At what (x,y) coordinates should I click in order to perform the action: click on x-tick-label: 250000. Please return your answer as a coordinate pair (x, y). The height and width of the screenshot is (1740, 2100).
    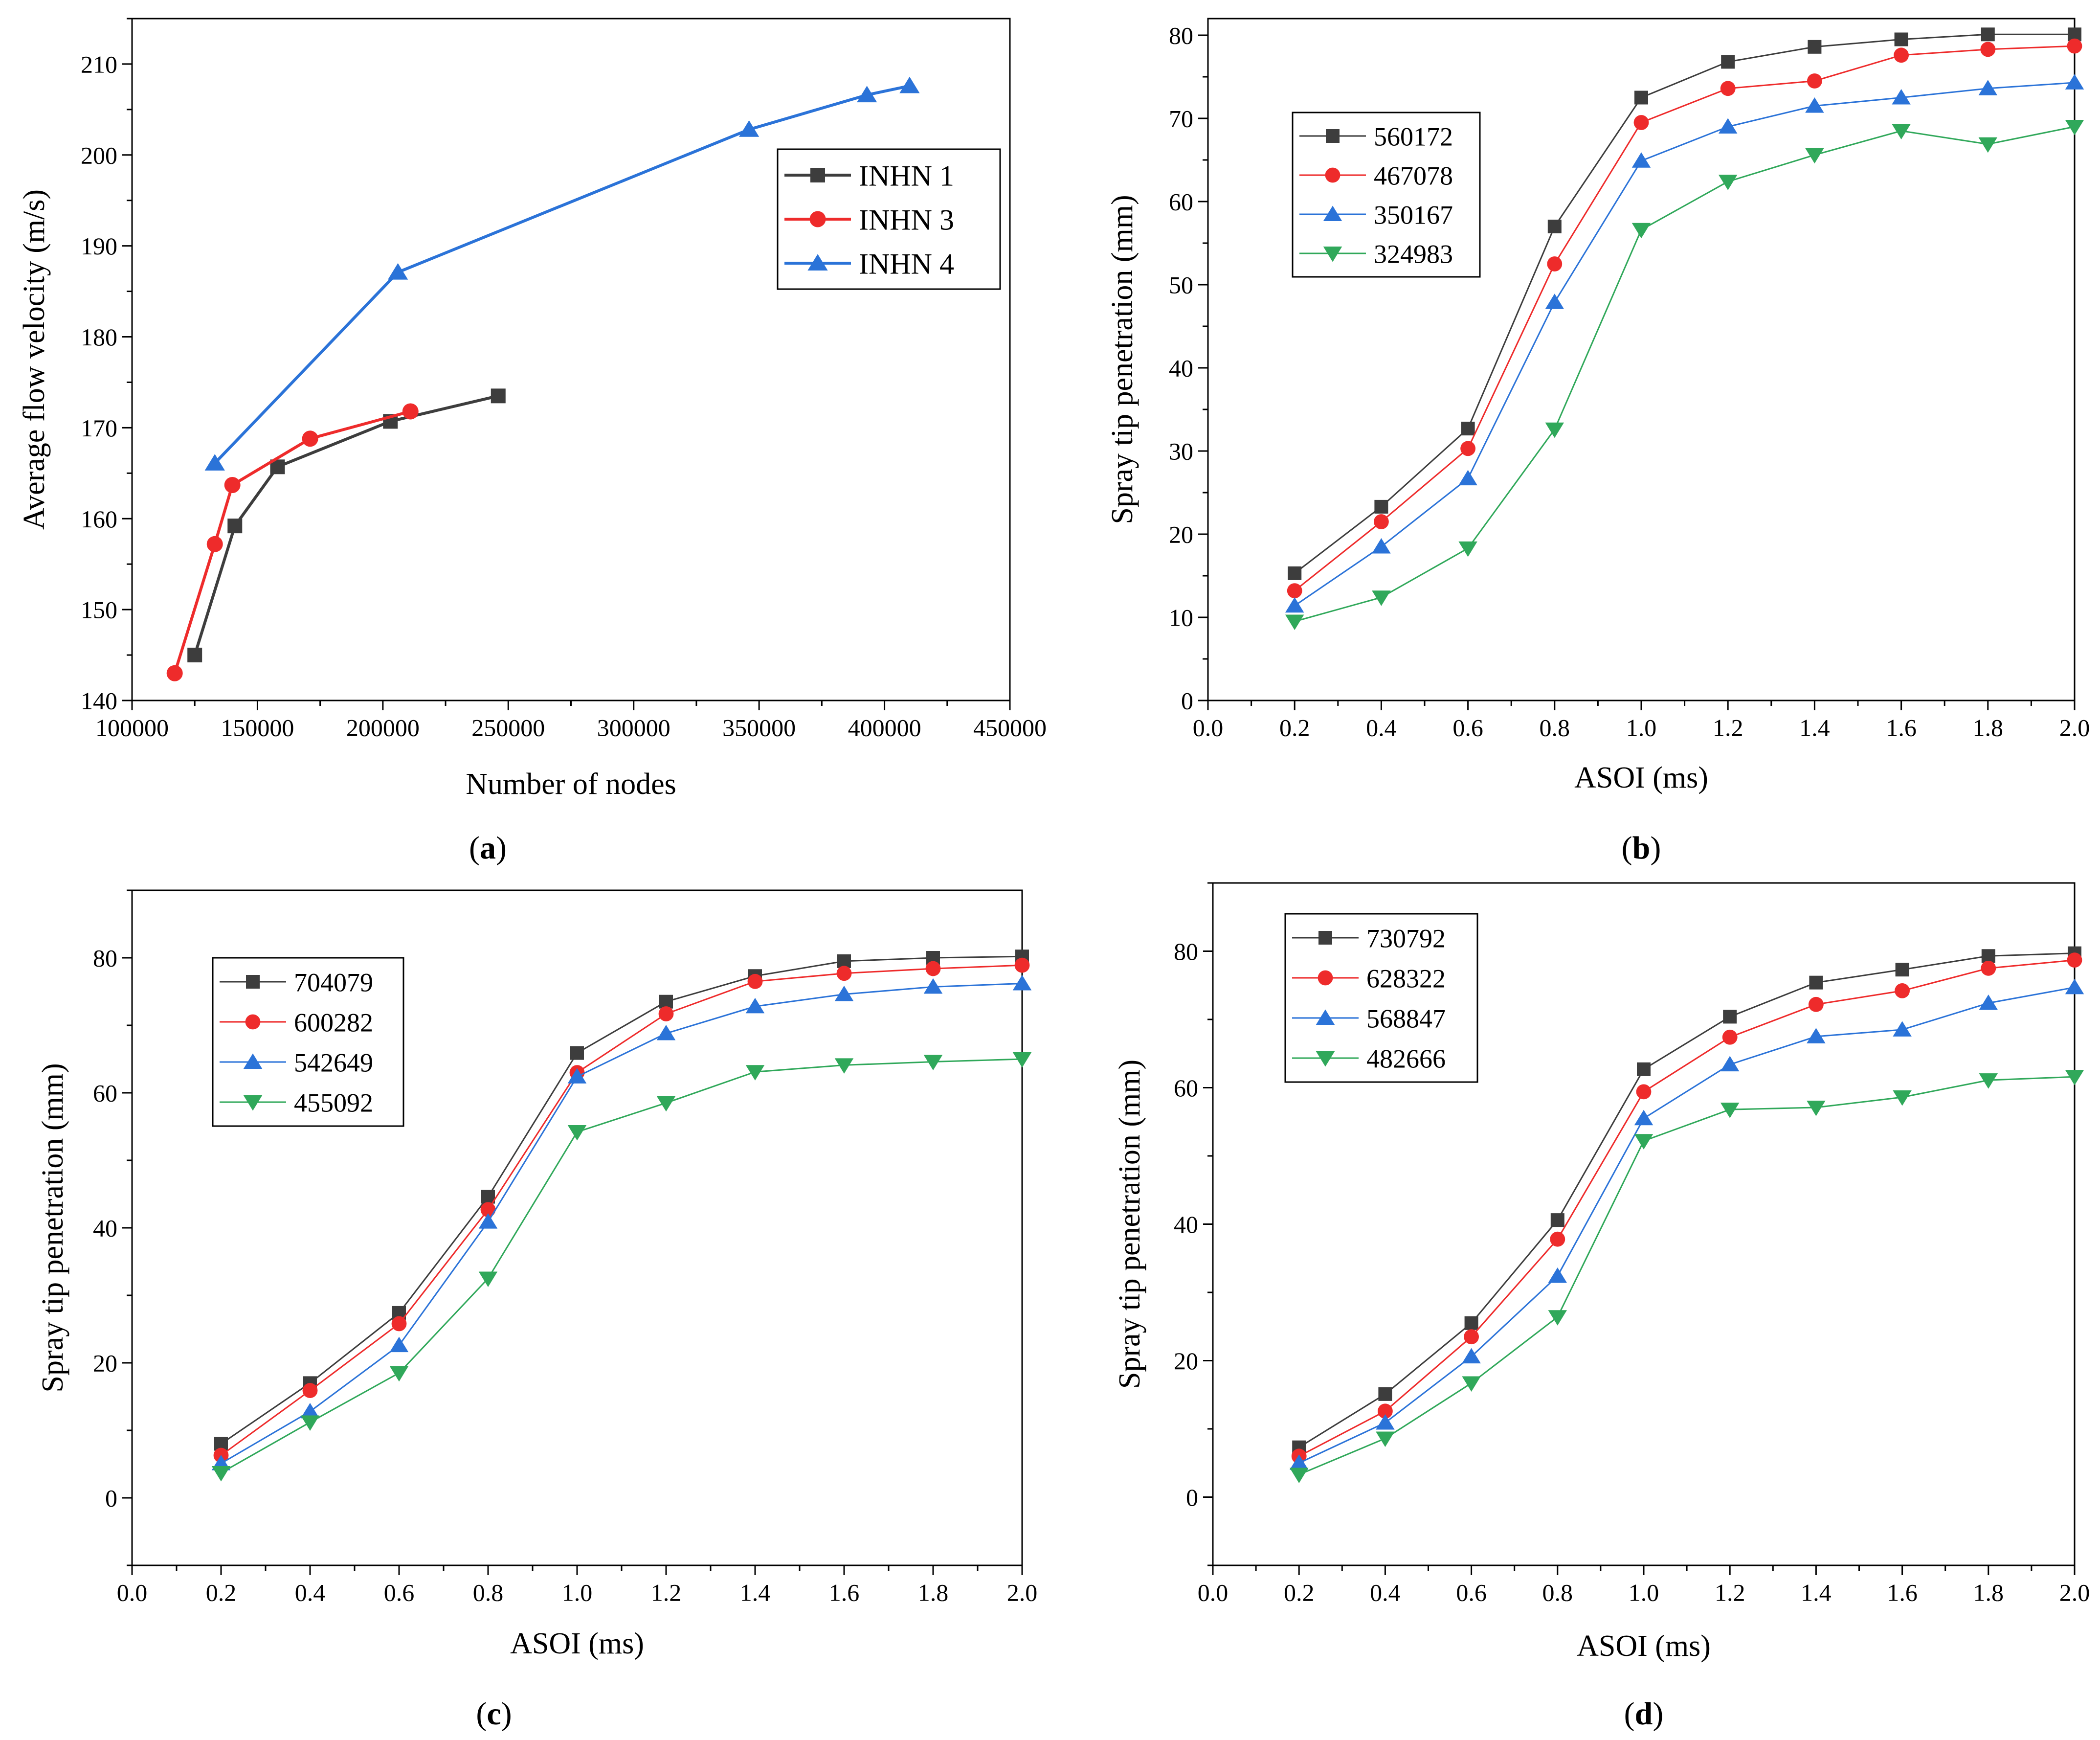
    Looking at the image, I should click on (508, 728).